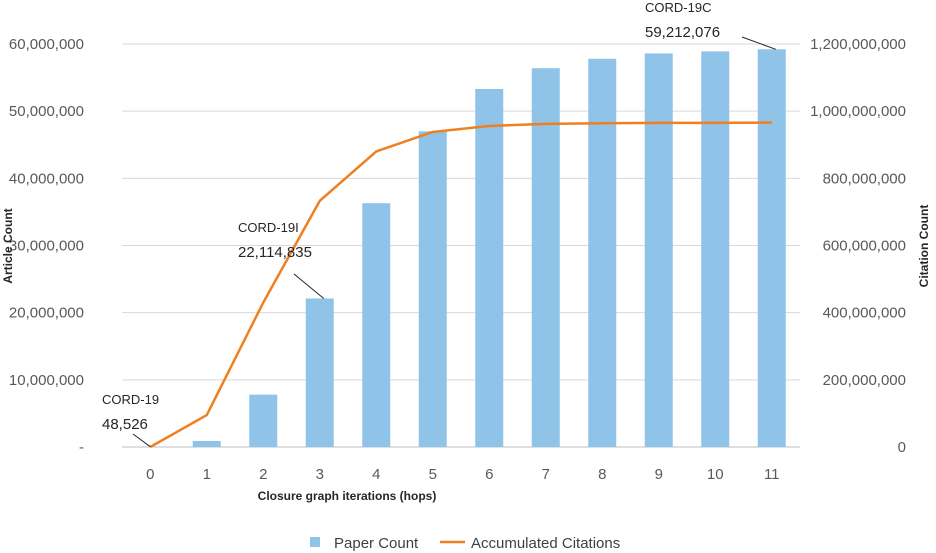  Describe the element at coordinates (268, 227) in the screenshot. I see `annotation-name: CORD-19I` at that location.